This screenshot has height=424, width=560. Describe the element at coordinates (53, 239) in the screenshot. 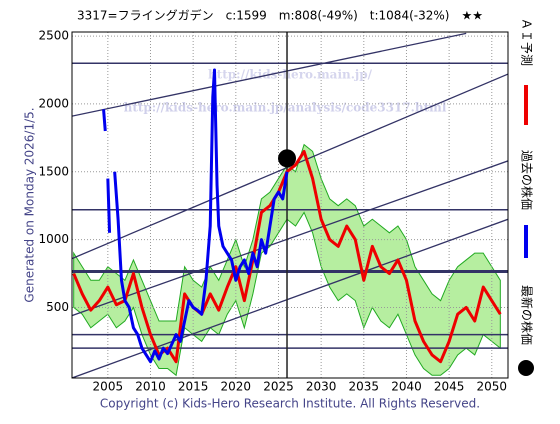

I see `y-tick-label: 1000` at that location.